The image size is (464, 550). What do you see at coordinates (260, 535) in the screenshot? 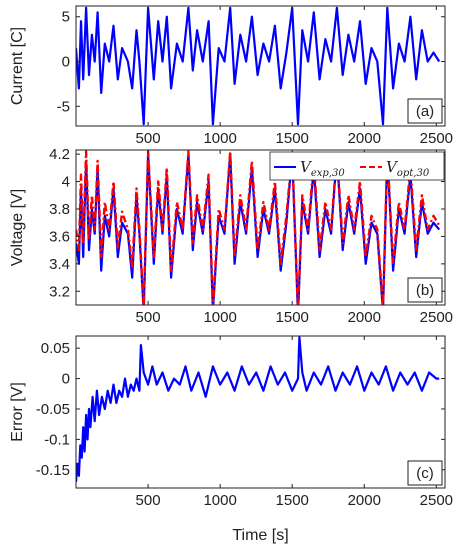
I see `x-axis-label: Time [s]` at bounding box center [260, 535].